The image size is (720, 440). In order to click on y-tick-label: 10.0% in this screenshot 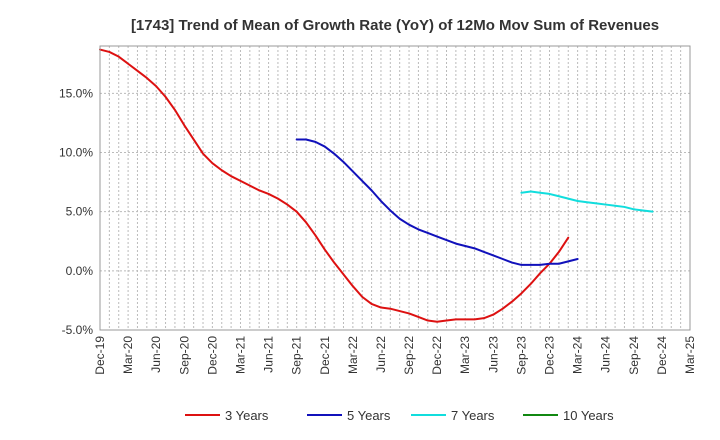, I will do `click(76, 153)`.